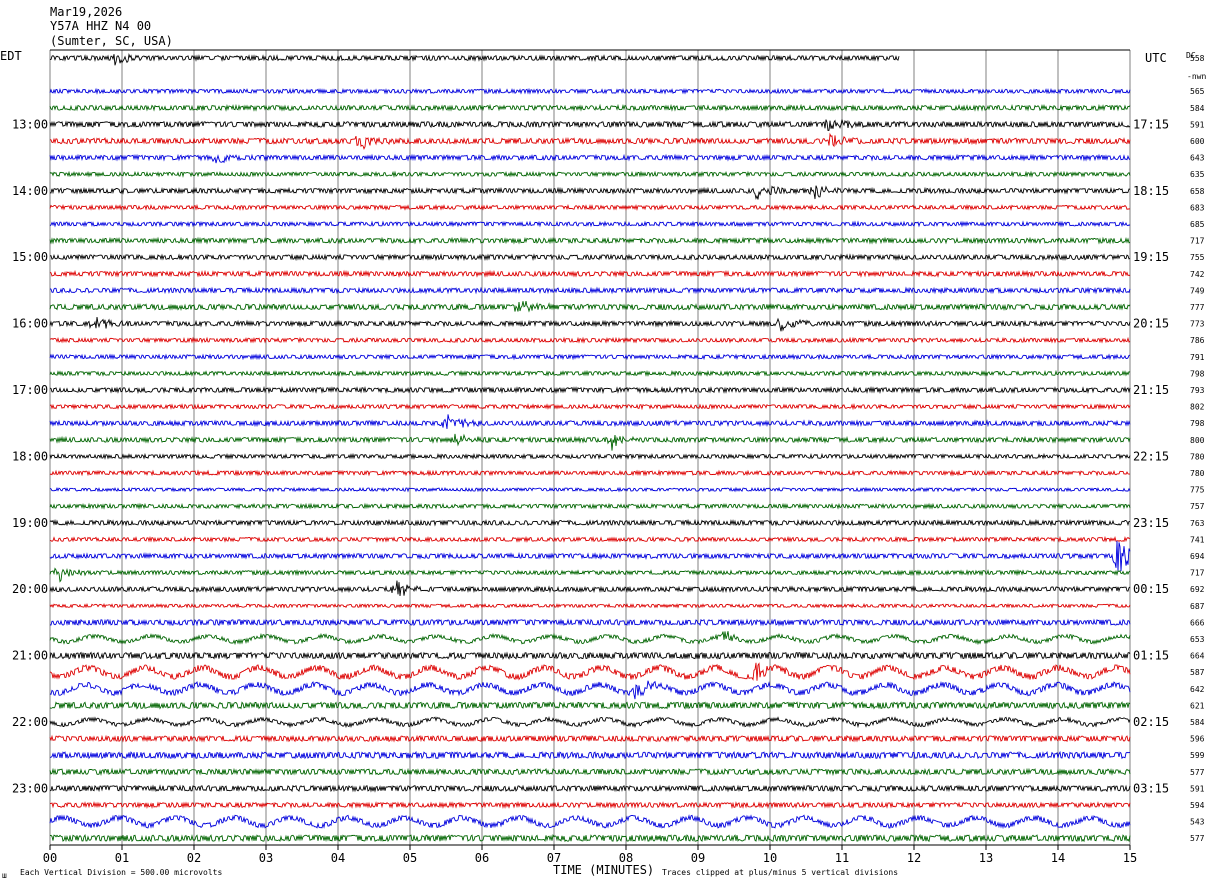  I want to click on left-hour-label: 15:00, so click(30, 257).